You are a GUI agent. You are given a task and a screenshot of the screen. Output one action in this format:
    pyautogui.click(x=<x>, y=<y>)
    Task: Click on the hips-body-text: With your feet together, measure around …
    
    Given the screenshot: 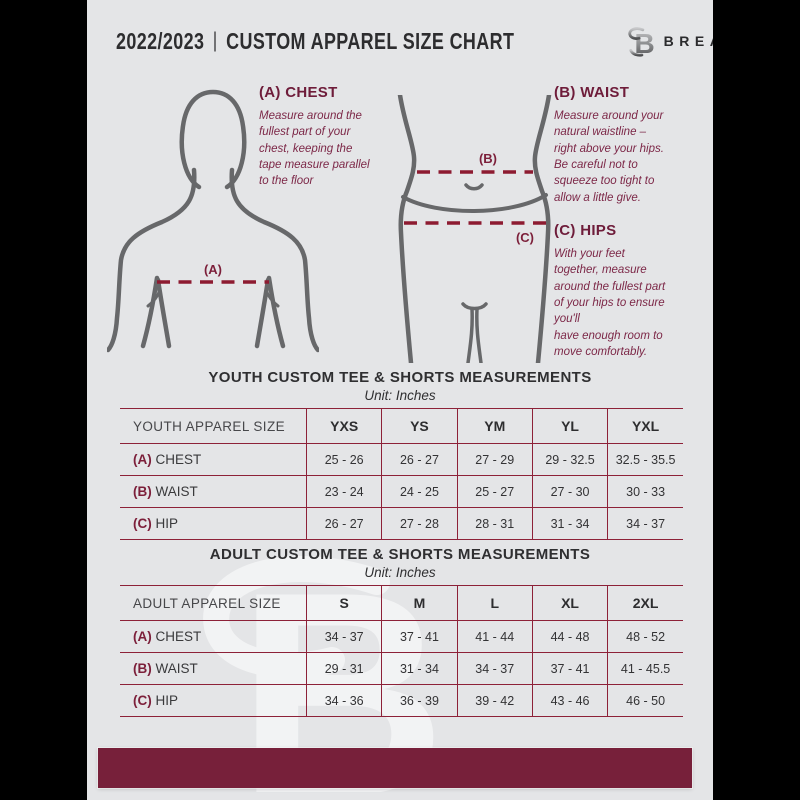 What is the action you would take?
    pyautogui.click(x=610, y=303)
    